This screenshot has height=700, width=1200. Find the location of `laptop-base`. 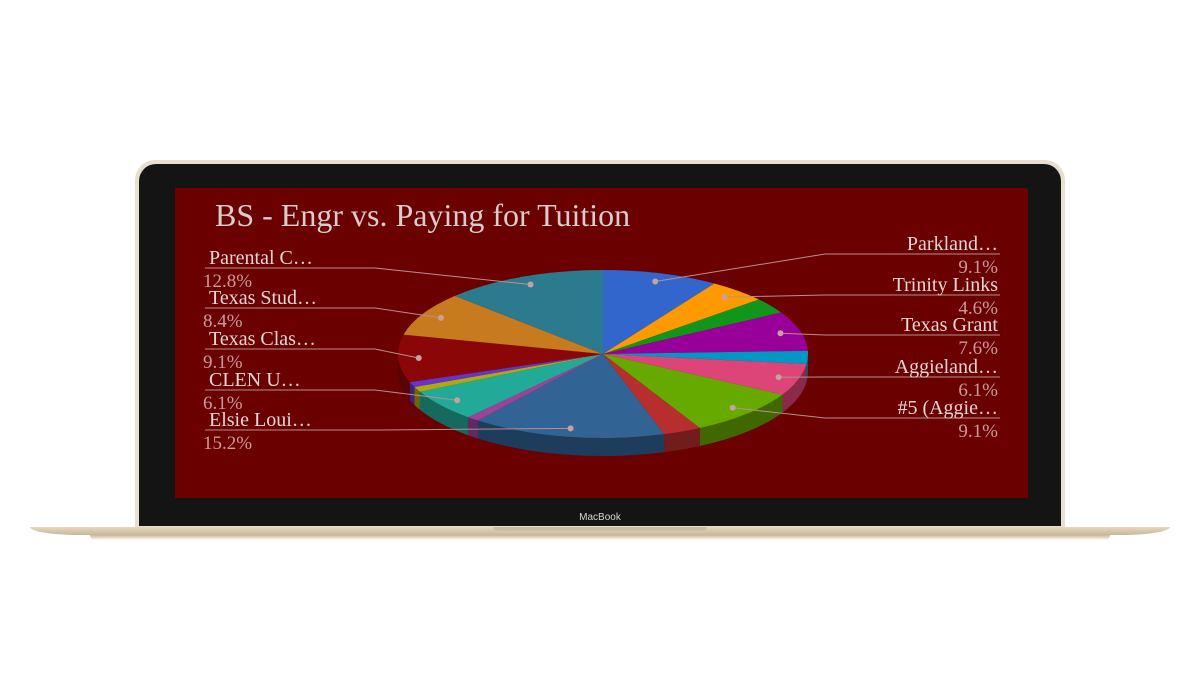

laptop-base is located at coordinates (600, 531).